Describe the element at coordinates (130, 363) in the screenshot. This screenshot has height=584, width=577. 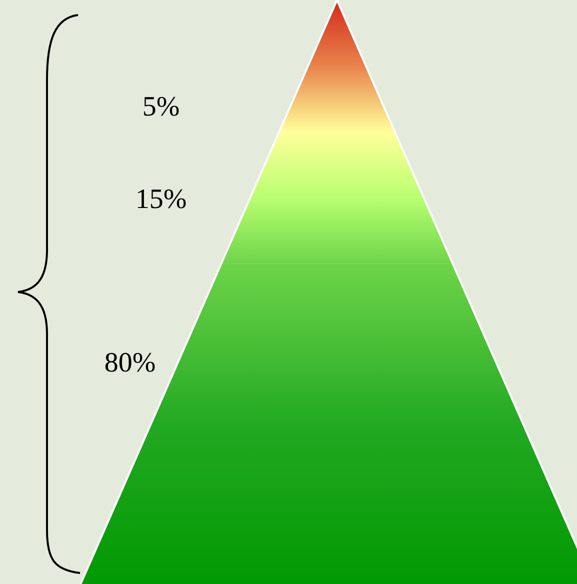
I see `data-label: 80%` at that location.